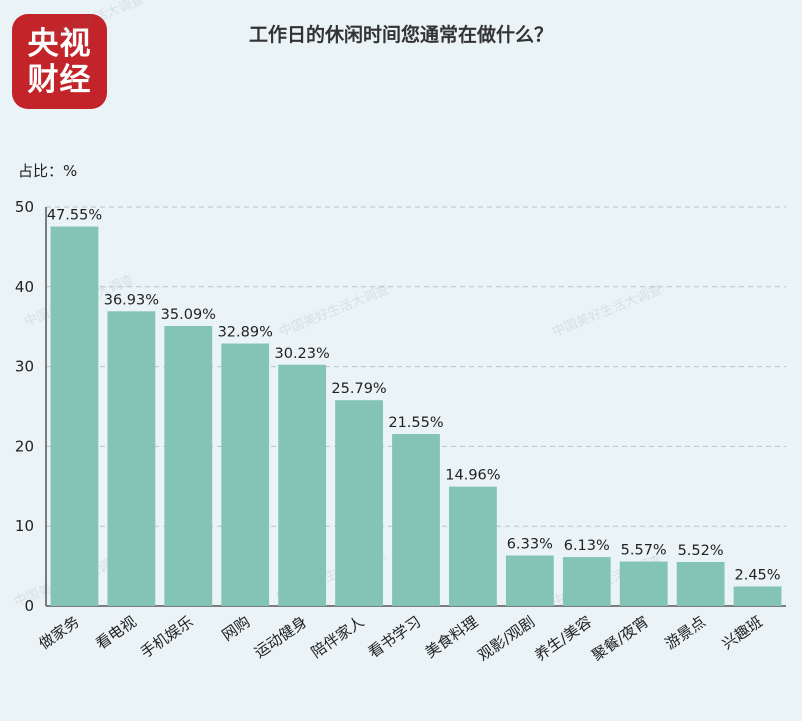  Describe the element at coordinates (188, 315) in the screenshot. I see `data-label-3: 35.09%` at that location.